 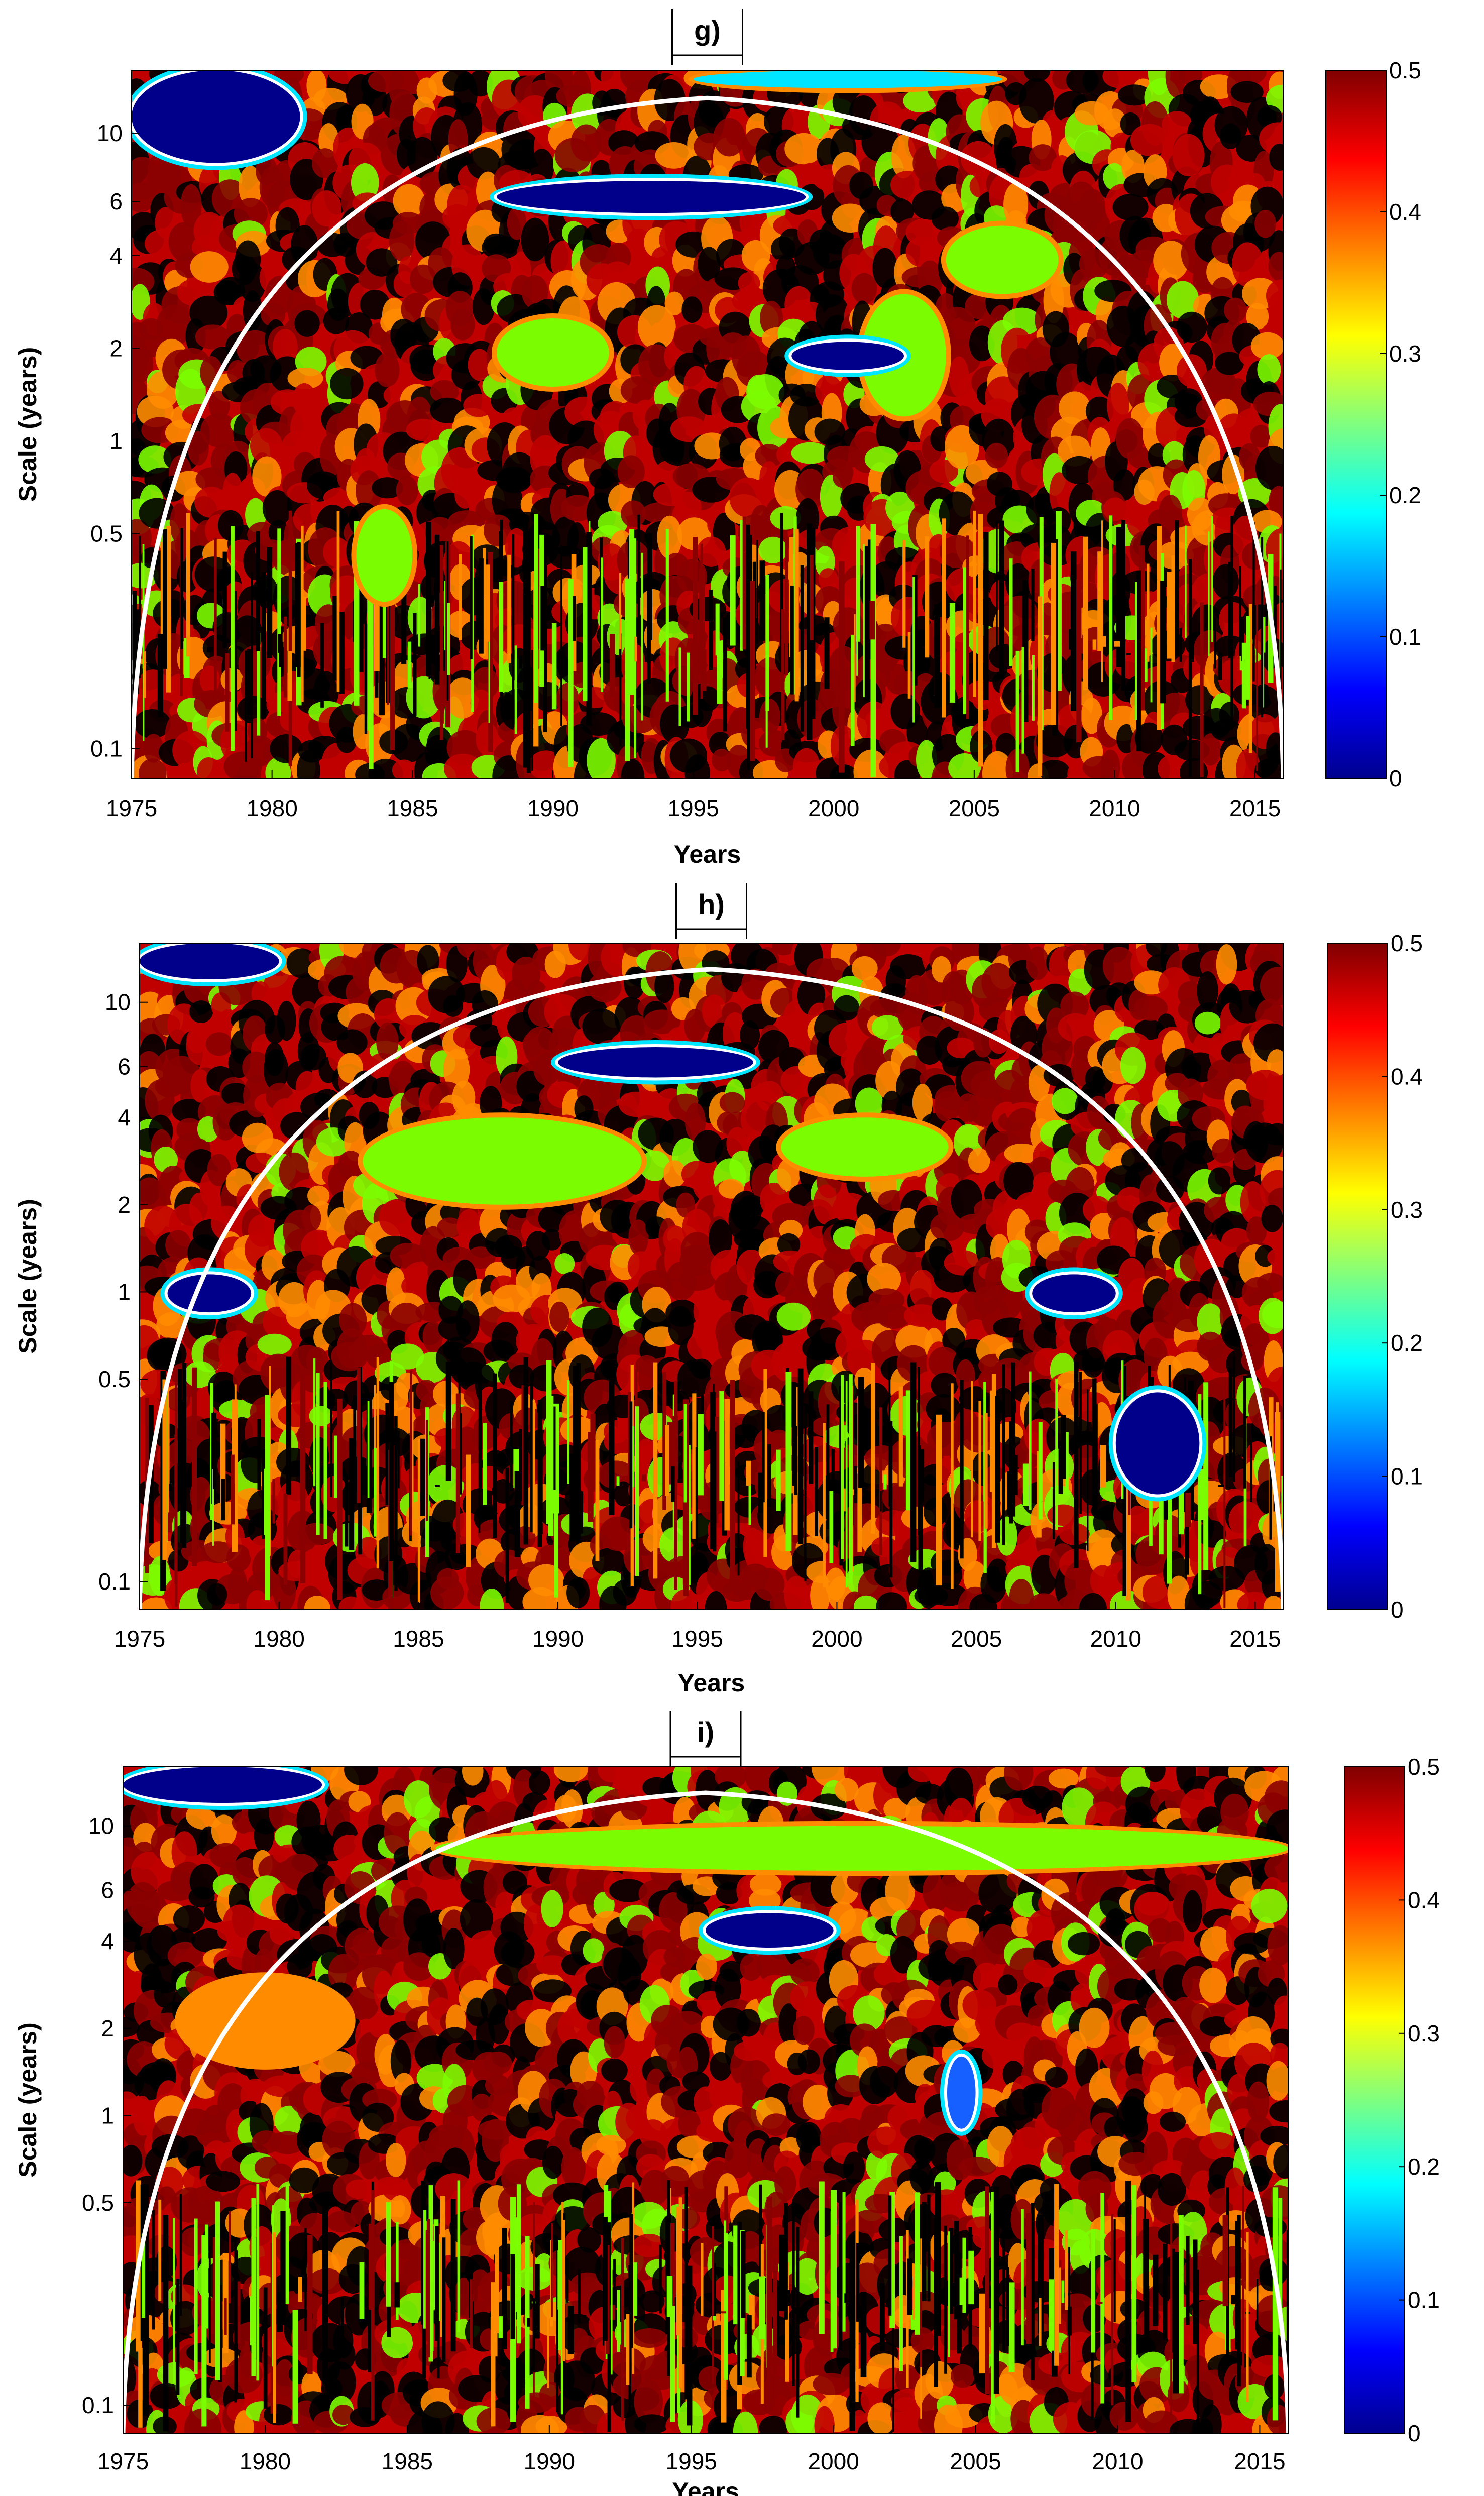 What do you see at coordinates (1002, 259) in the screenshot?
I see `region-mid` at bounding box center [1002, 259].